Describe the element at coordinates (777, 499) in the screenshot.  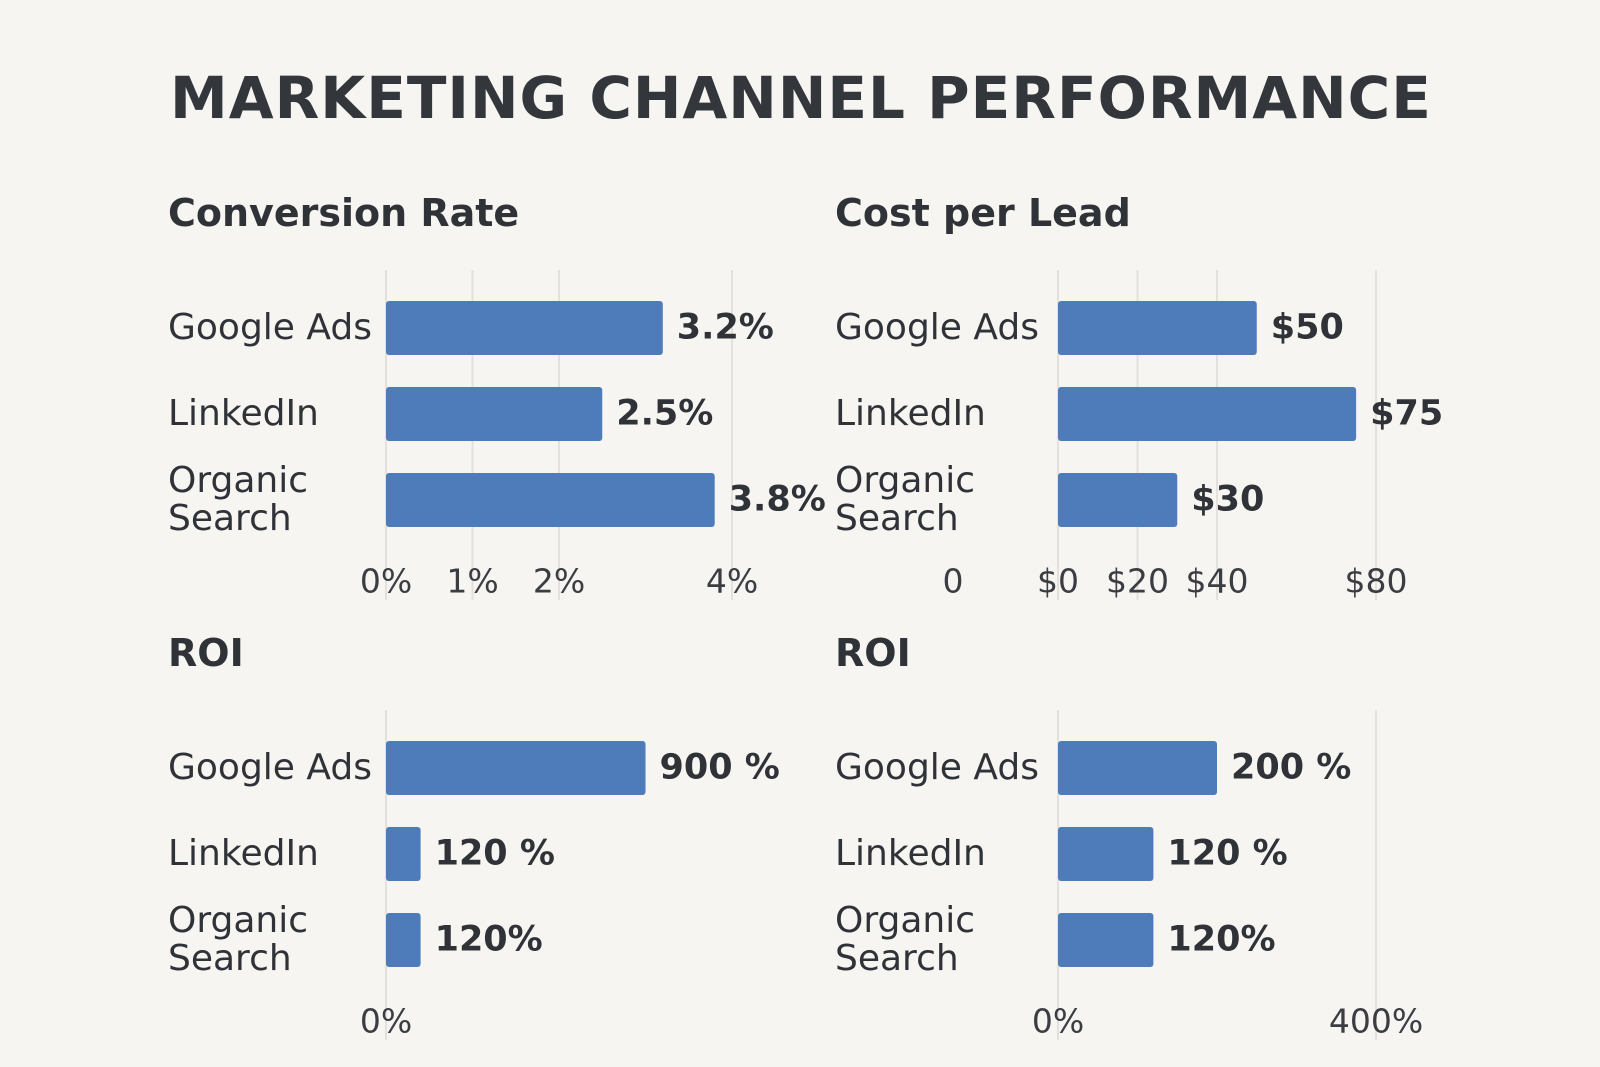
I see `value-label: 3.8%` at that location.